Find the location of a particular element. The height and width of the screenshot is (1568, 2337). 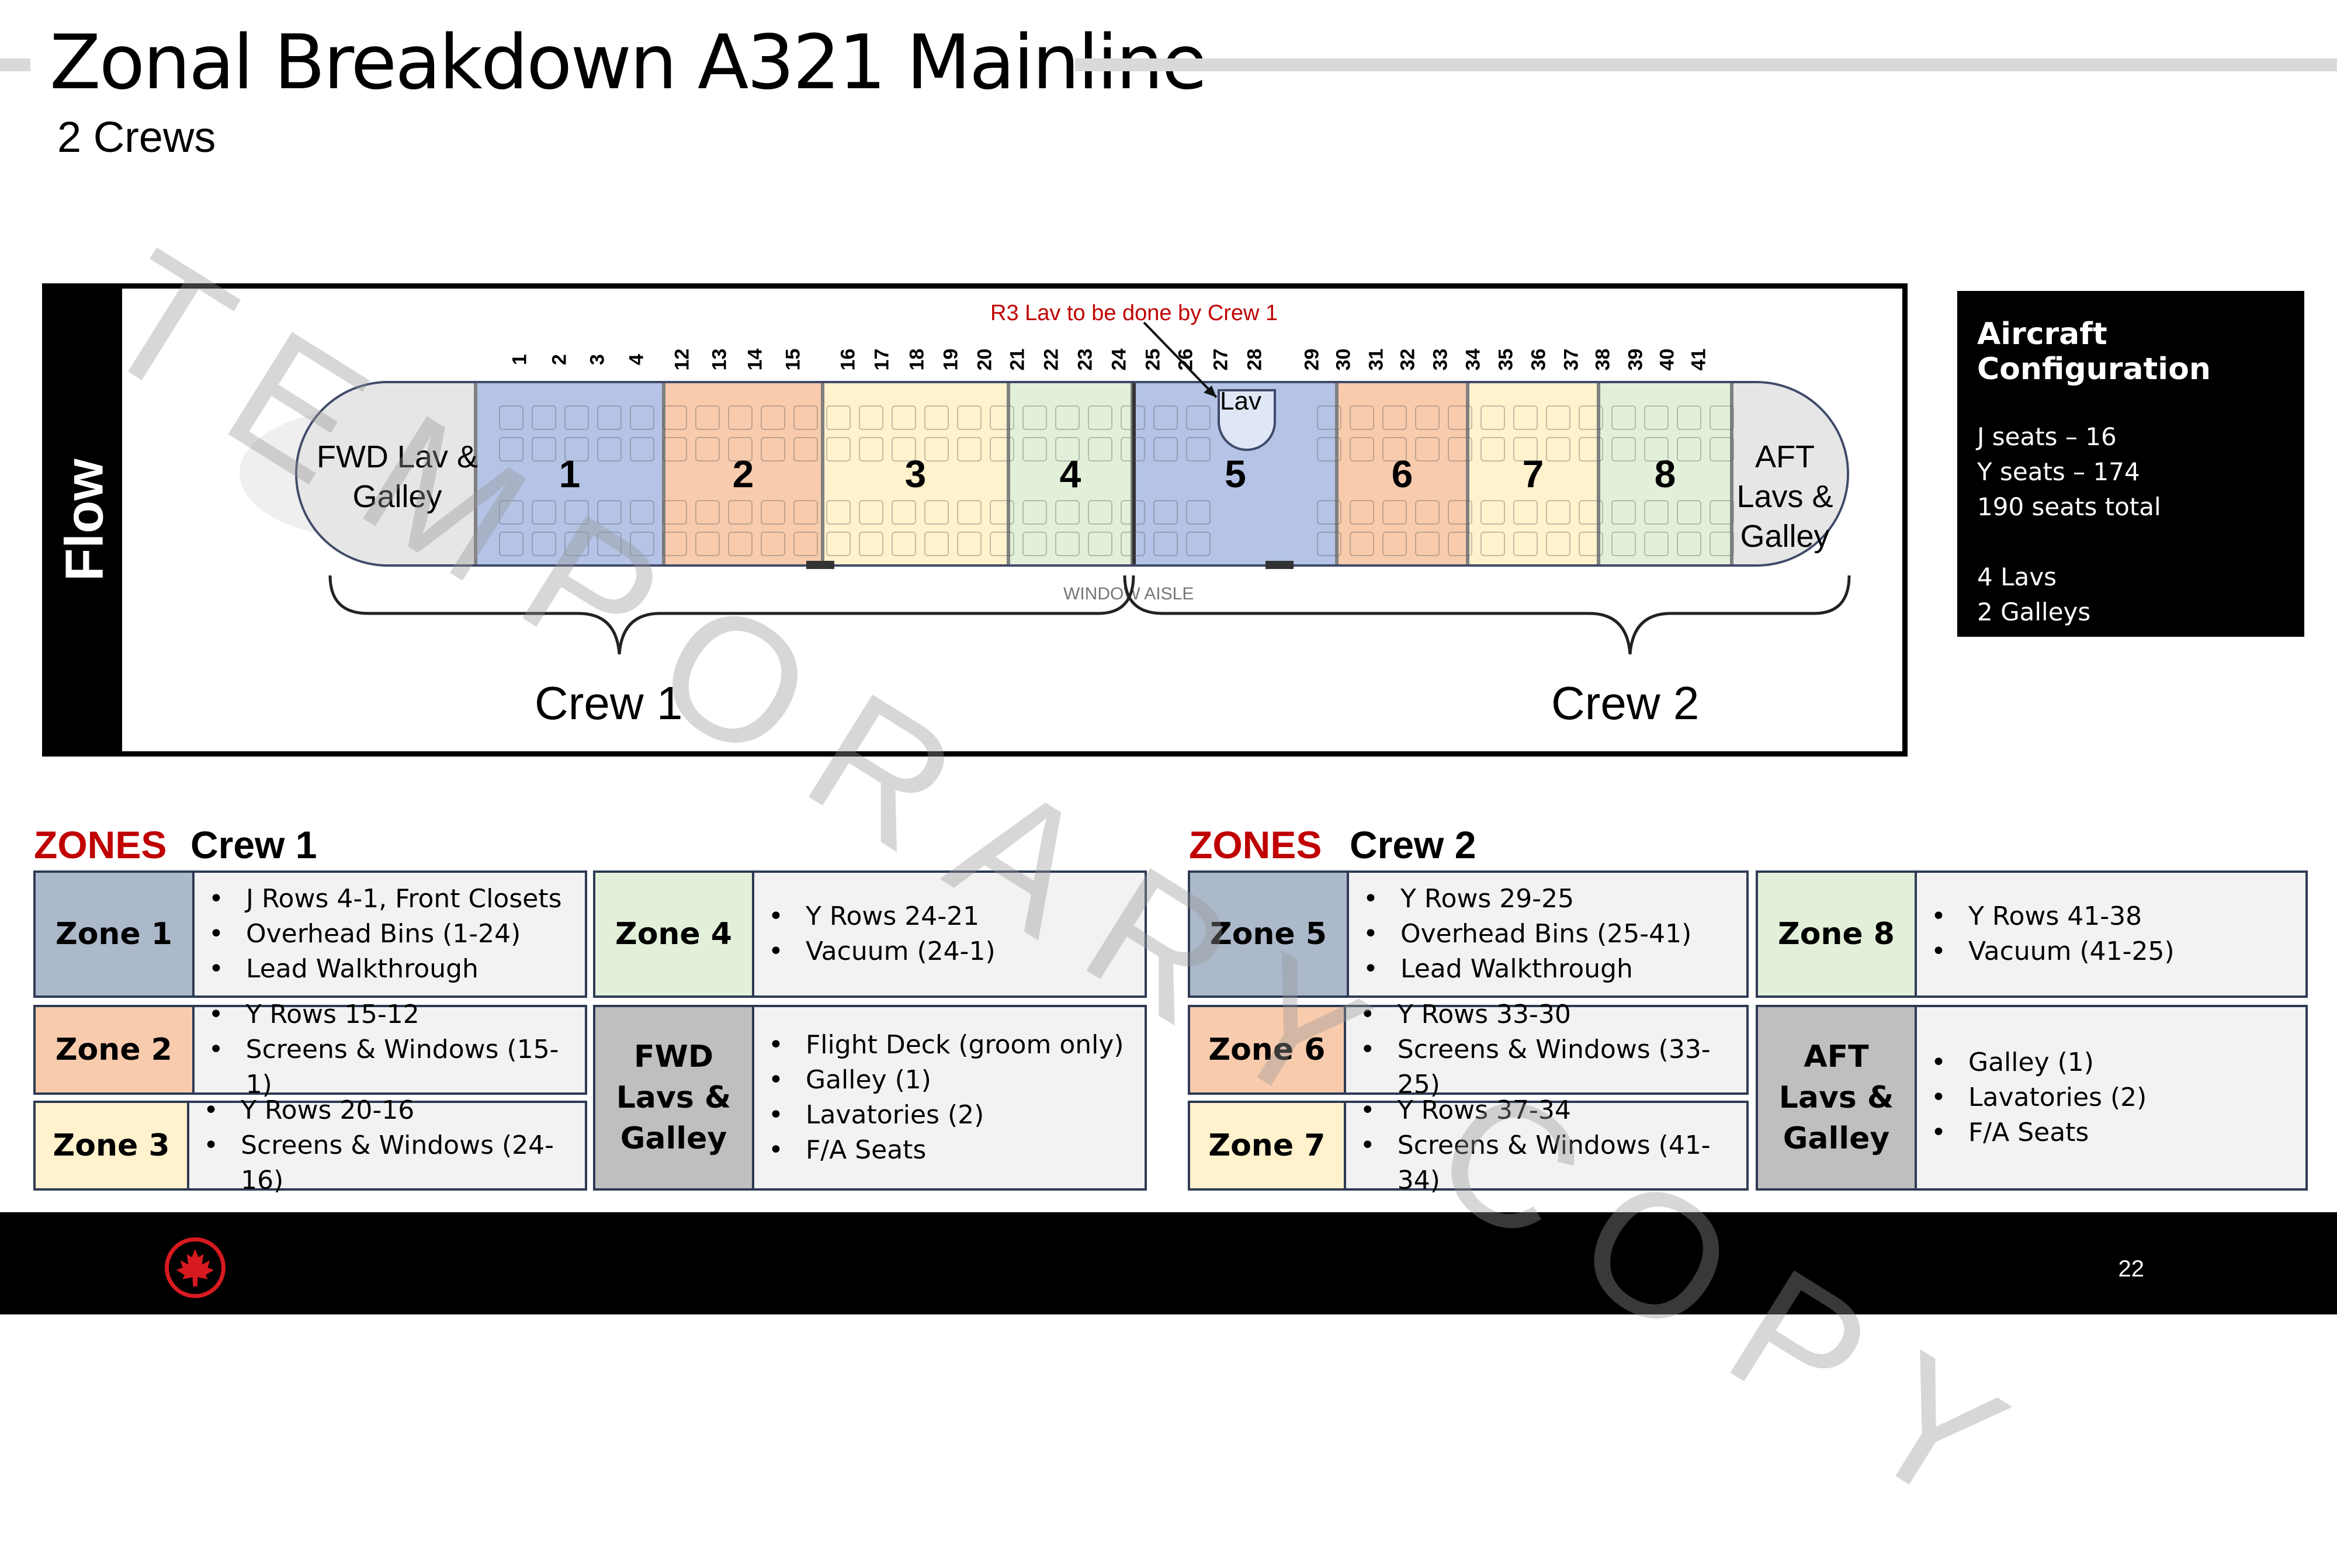

zone-5-task: Lead Walkthrough is located at coordinates (1527, 969).